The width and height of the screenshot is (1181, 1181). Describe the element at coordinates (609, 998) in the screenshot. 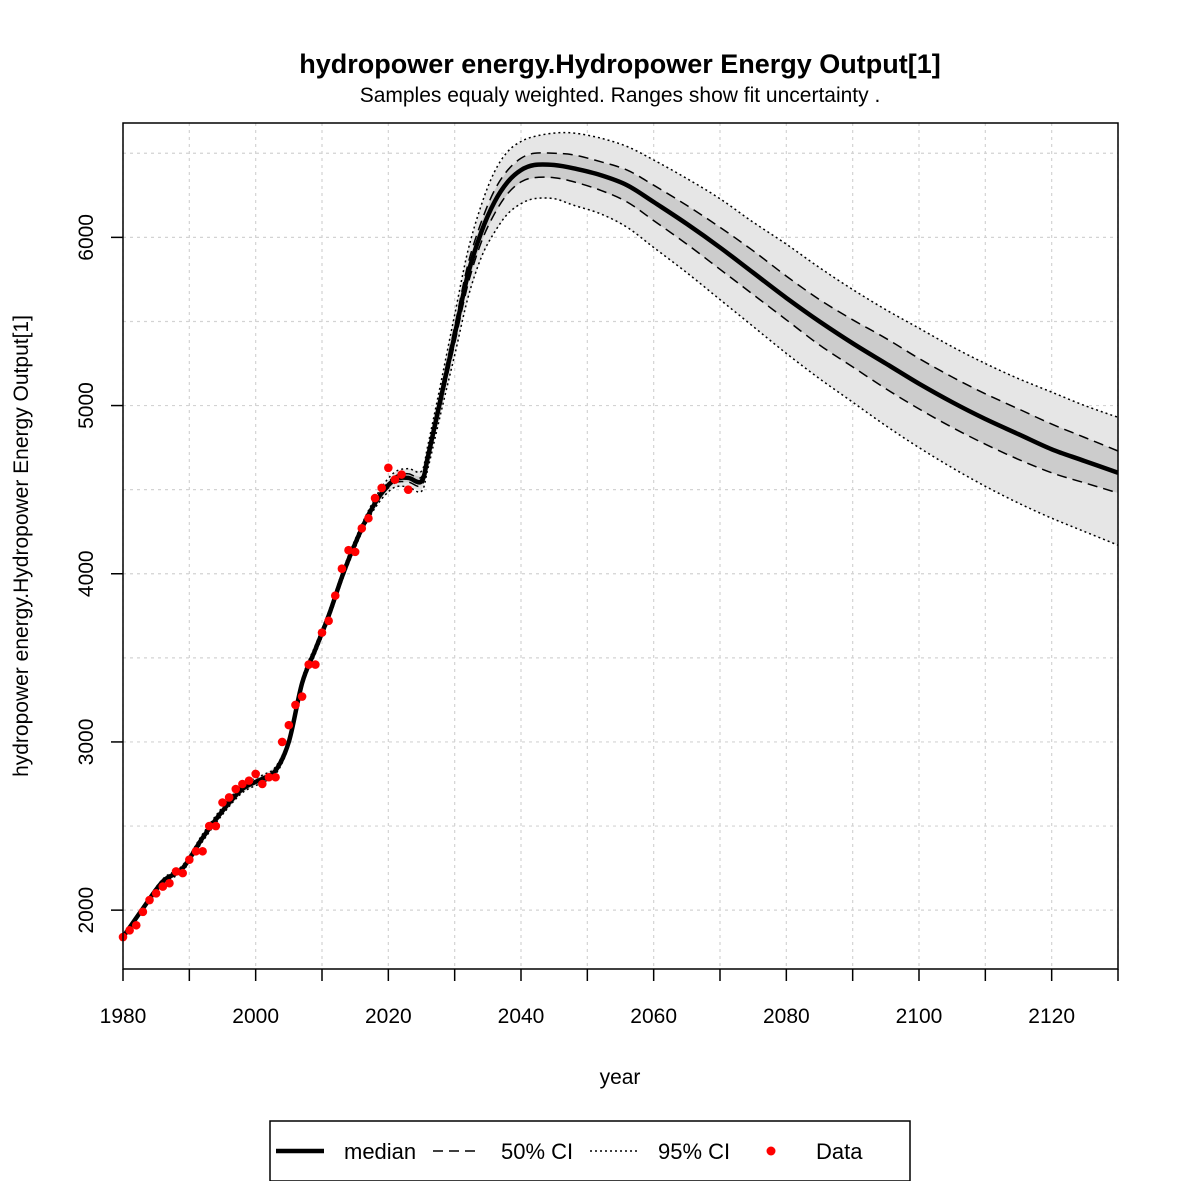

I see `x-axis: 1980 2000 2020 2040 2060 2080 2100 2120` at that location.